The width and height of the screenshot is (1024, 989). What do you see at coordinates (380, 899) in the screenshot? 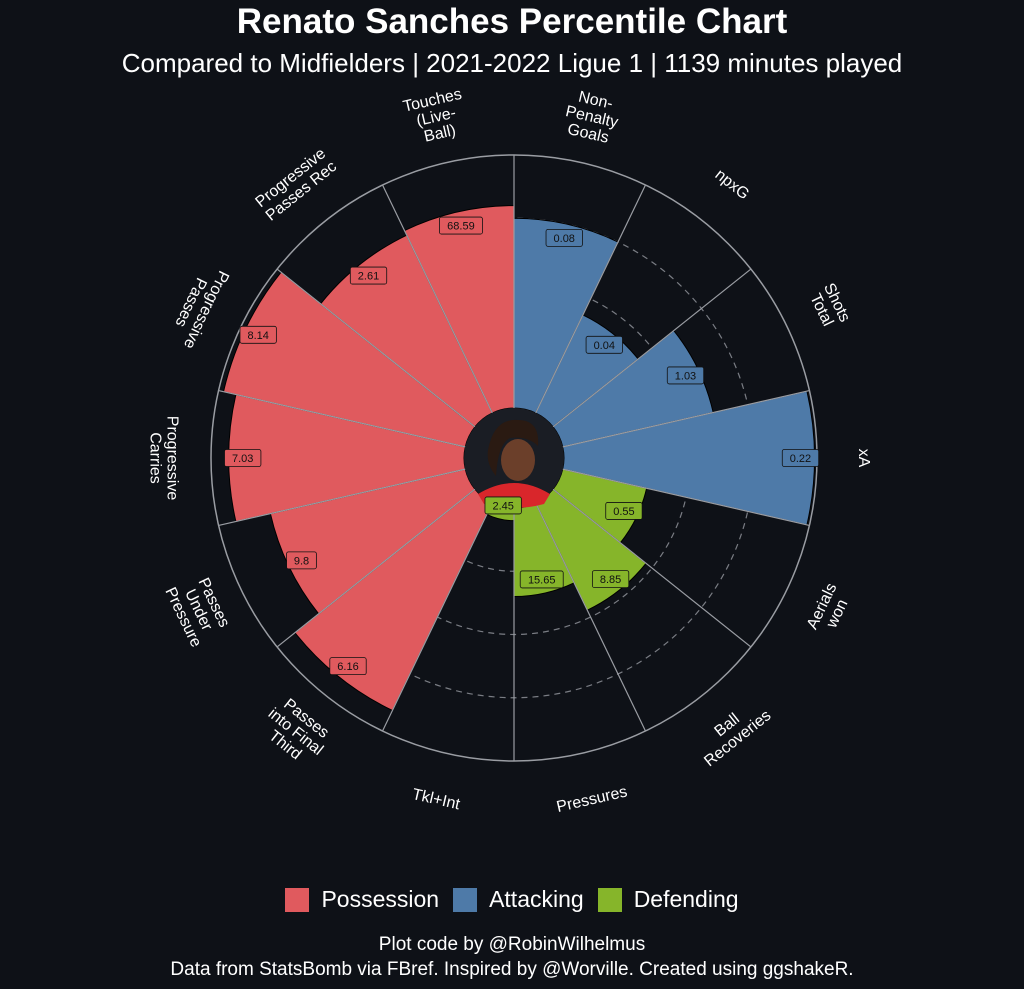
I see `legend-label-possession: Possession` at bounding box center [380, 899].